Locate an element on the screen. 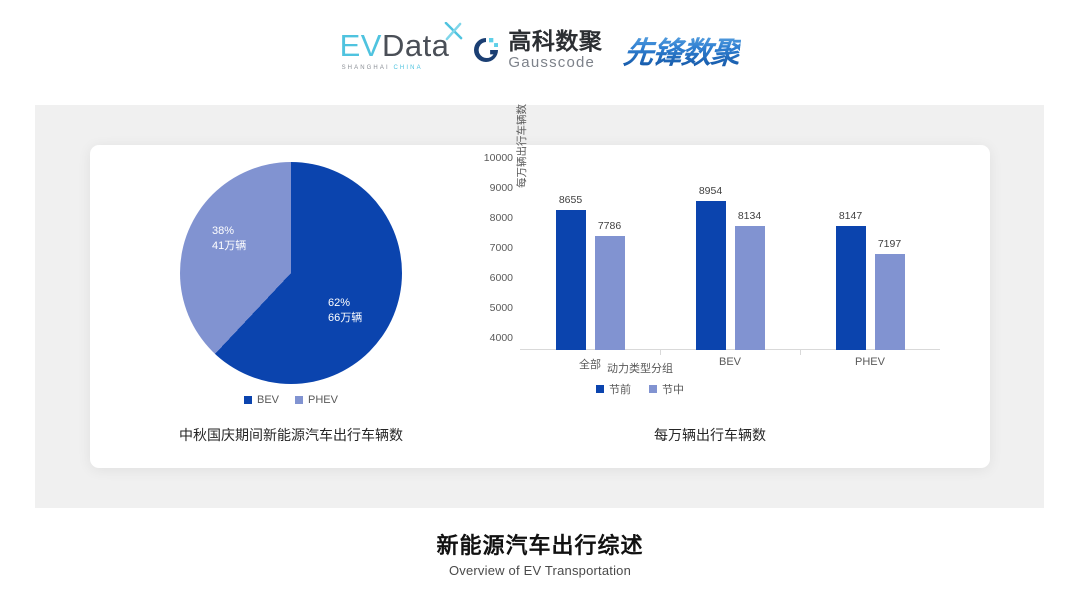 Image resolution: width=1080 pixels, height=608 pixels. page-title-en: Overview of EV Transportation is located at coordinates (540, 570).